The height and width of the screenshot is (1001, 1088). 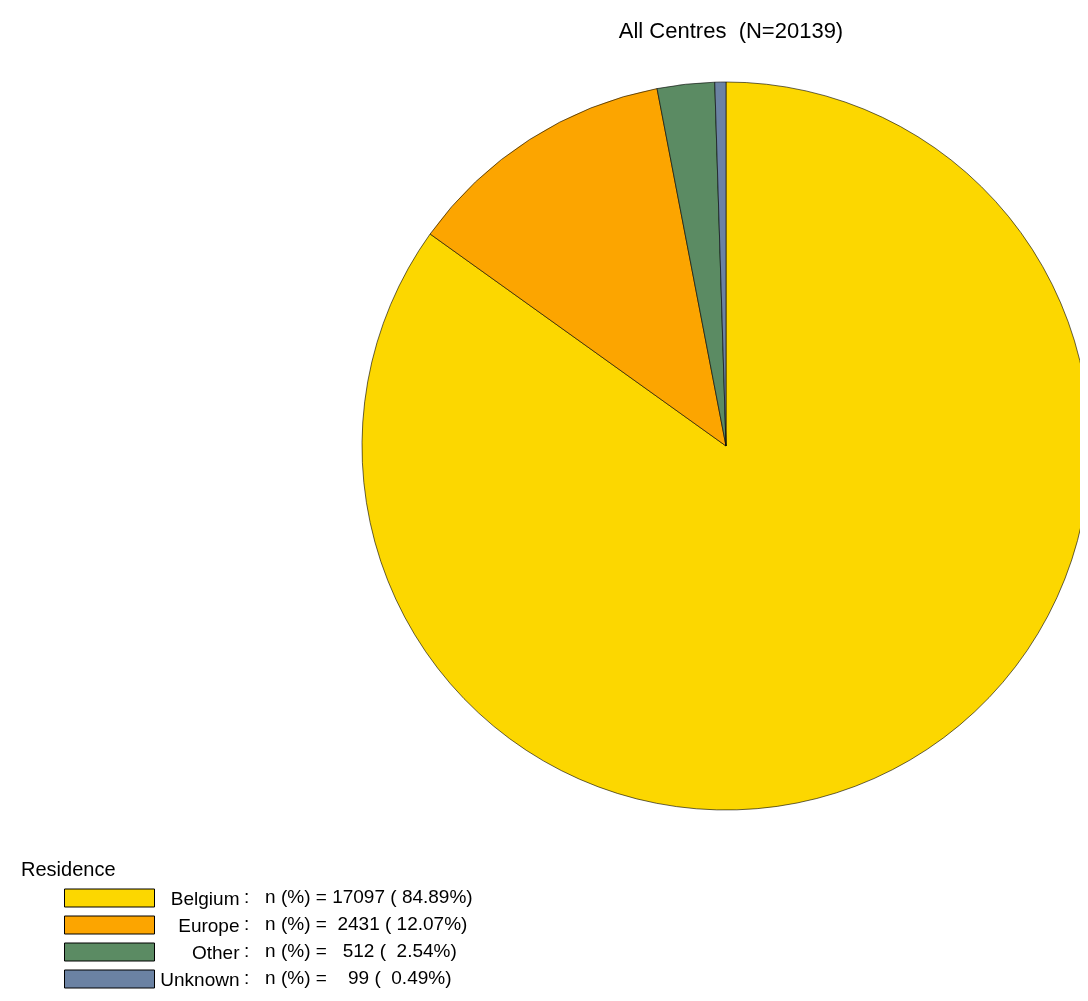 What do you see at coordinates (731, 30) in the screenshot?
I see `chart-title: All Centres (N=20139)` at bounding box center [731, 30].